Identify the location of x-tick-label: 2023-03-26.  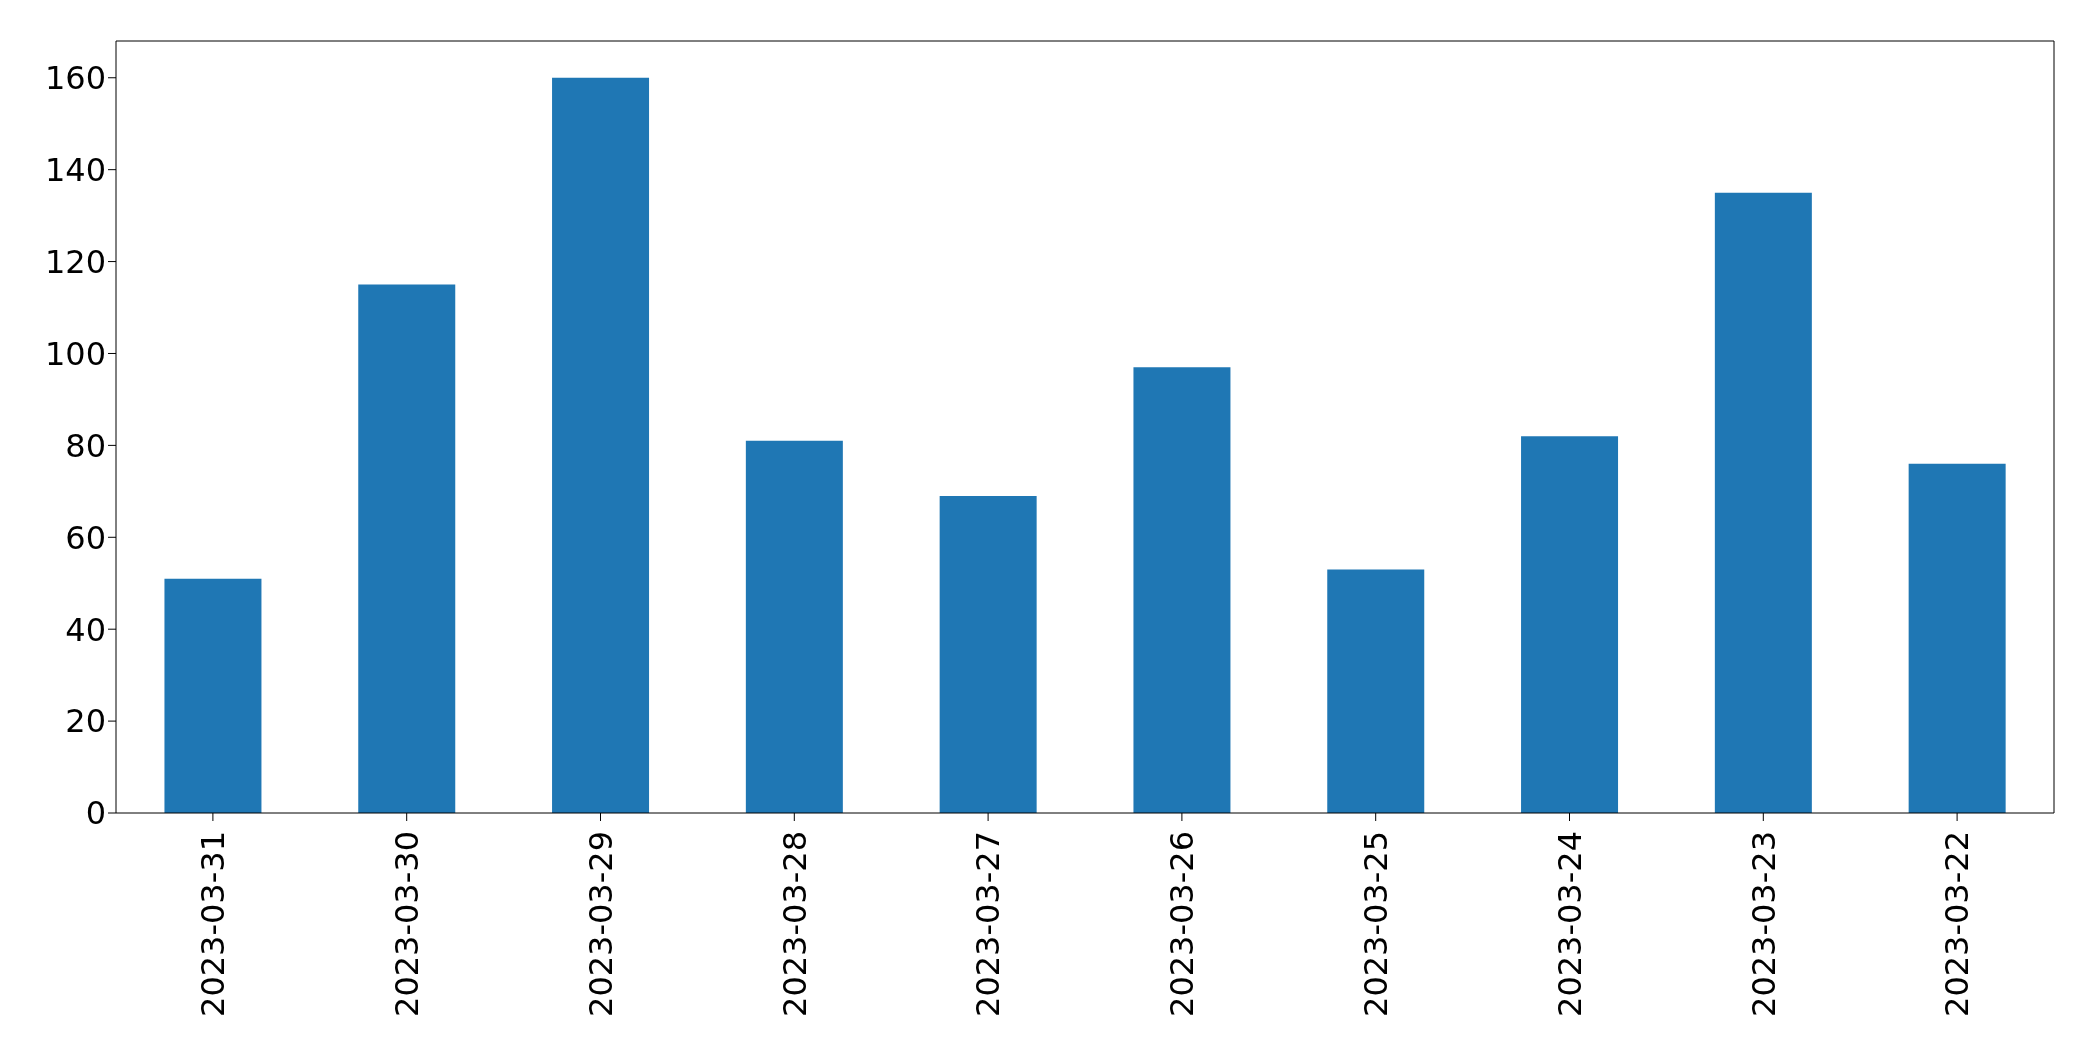
(1182, 924).